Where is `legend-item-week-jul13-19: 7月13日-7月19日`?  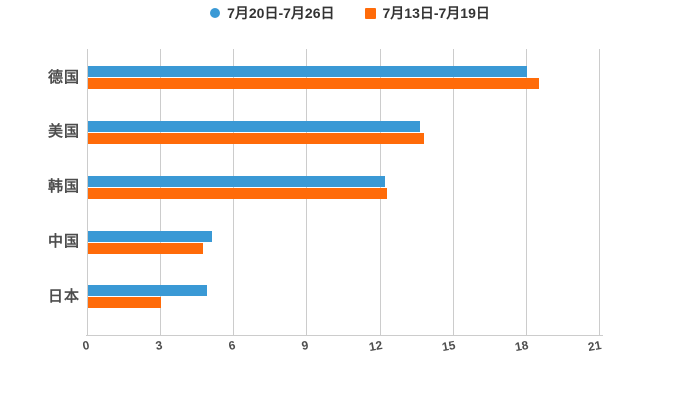 legend-item-week-jul13-19: 7月13日-7月19日 is located at coordinates (427, 13).